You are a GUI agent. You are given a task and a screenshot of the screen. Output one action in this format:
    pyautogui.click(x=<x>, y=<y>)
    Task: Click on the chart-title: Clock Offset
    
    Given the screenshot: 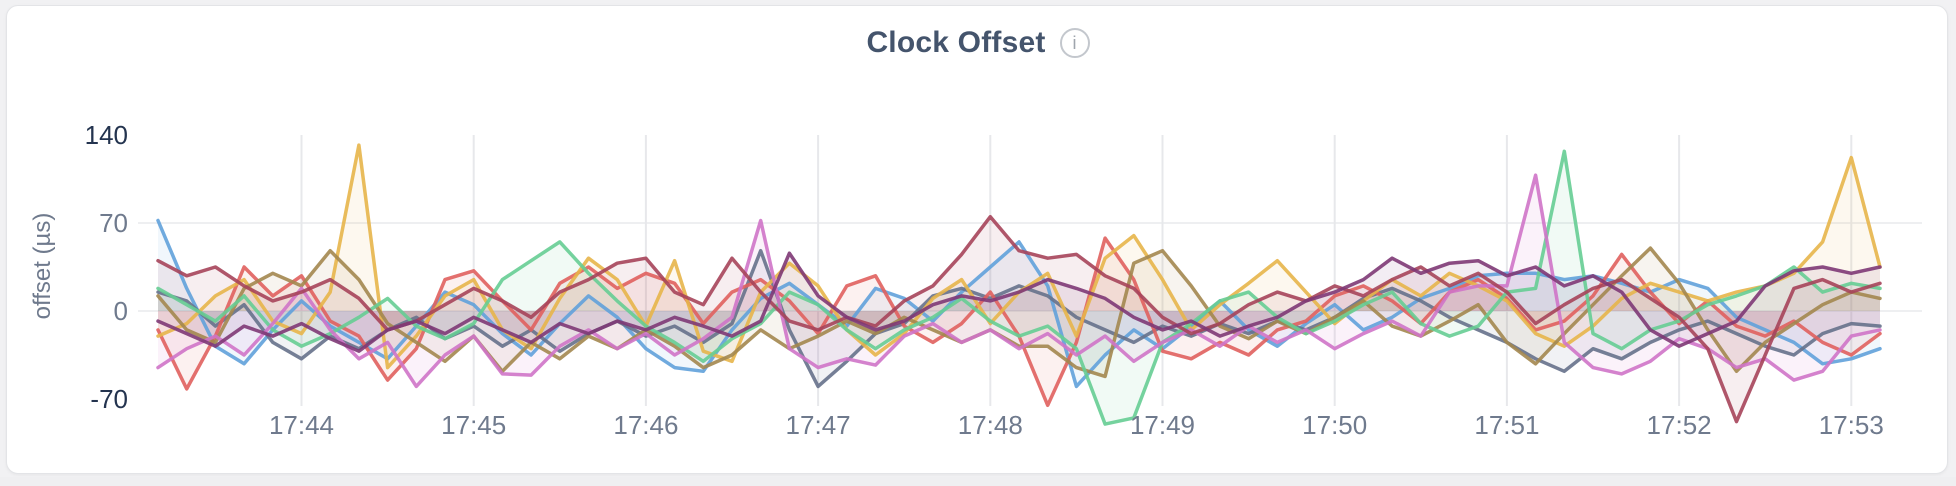 What is the action you would take?
    pyautogui.click(x=956, y=42)
    